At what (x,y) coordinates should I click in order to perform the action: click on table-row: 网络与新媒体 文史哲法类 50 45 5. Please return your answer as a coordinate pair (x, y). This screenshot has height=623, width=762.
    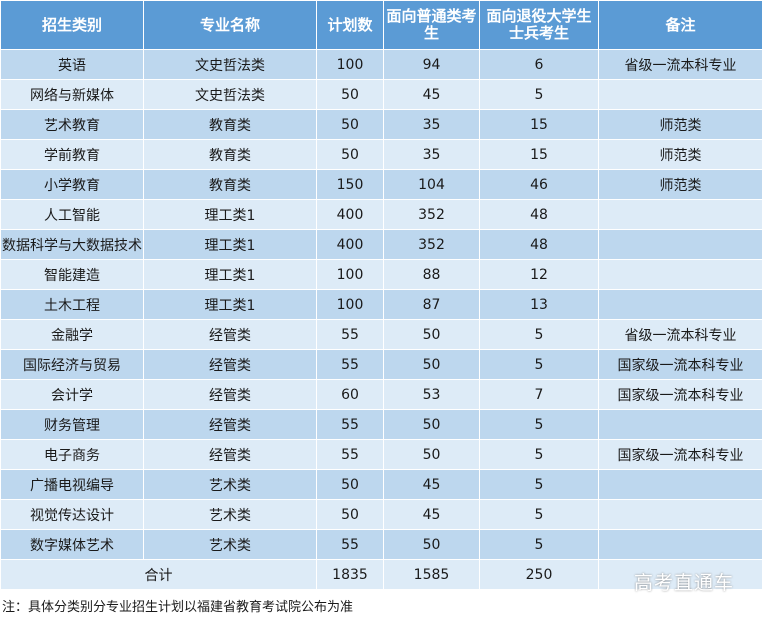
    Looking at the image, I should click on (381, 94).